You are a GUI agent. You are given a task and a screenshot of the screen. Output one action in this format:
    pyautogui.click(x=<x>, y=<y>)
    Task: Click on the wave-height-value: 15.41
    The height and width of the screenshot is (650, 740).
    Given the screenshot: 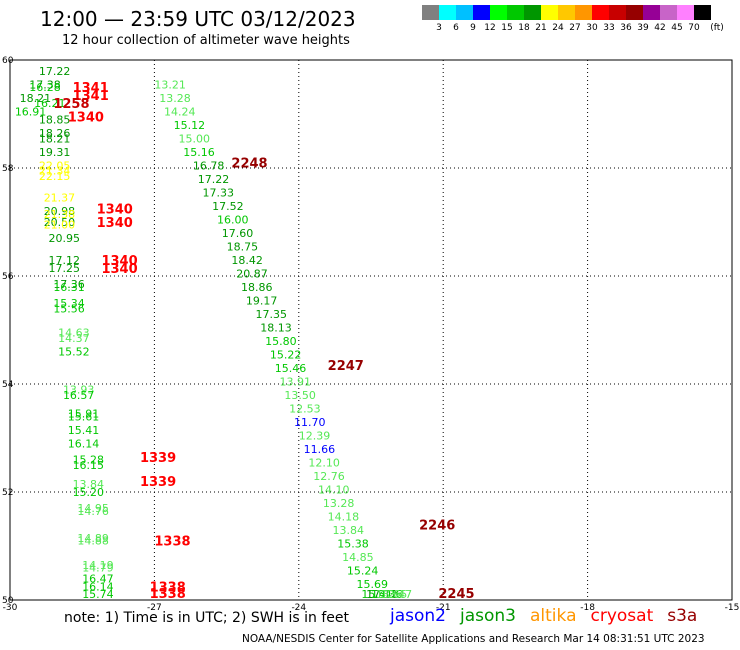 What is the action you would take?
    pyautogui.click(x=377, y=594)
    